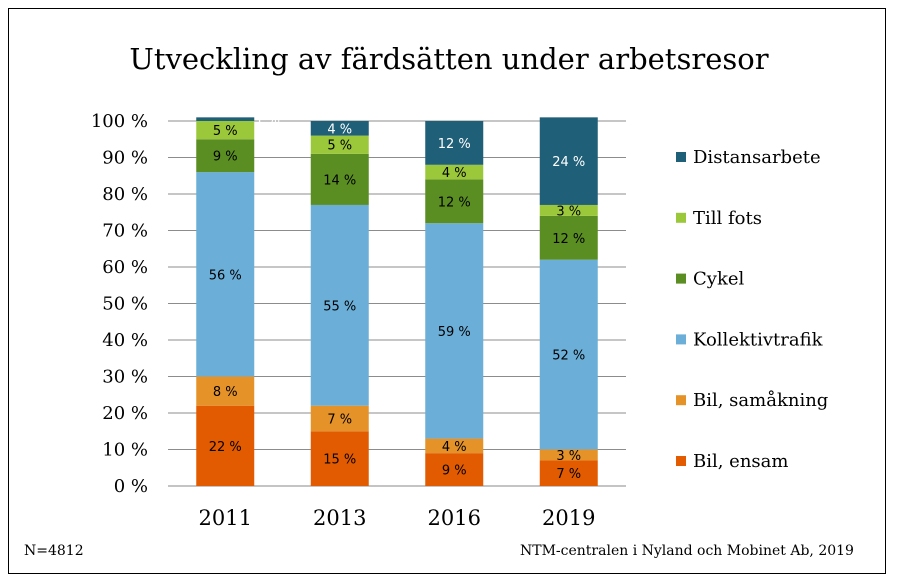 Image resolution: width=898 pixels, height=586 pixels. I want to click on x-tick-label: 2016, so click(454, 518).